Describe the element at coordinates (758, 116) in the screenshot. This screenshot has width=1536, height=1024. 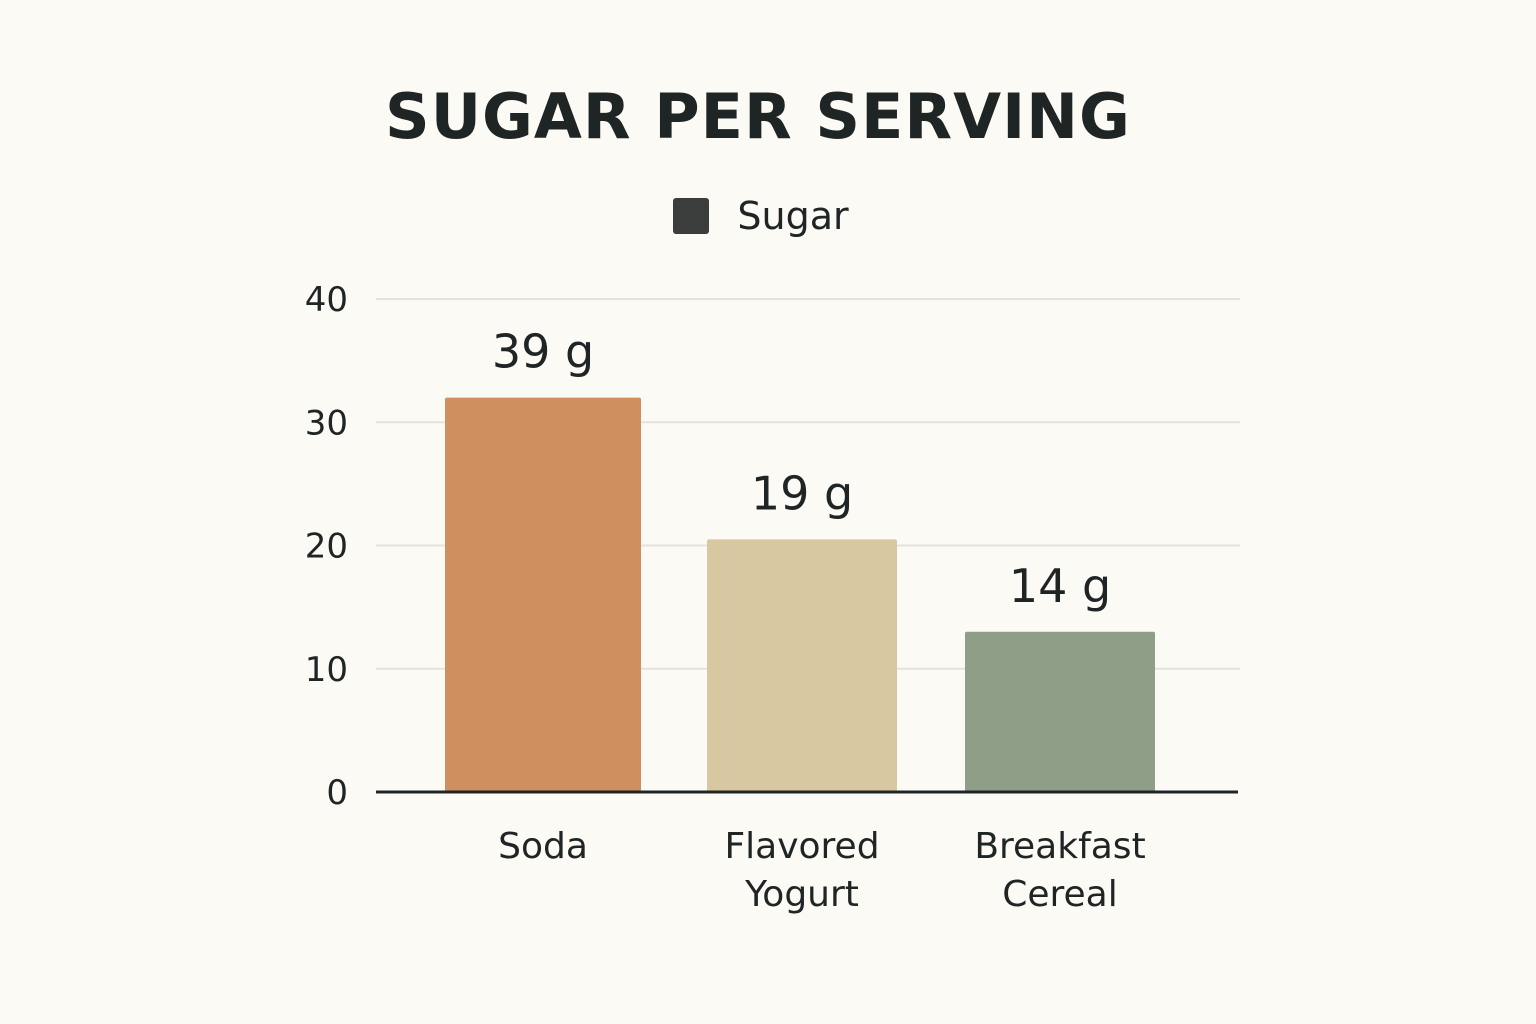
I see `chart-title: SUGAR PER SERVING` at that location.